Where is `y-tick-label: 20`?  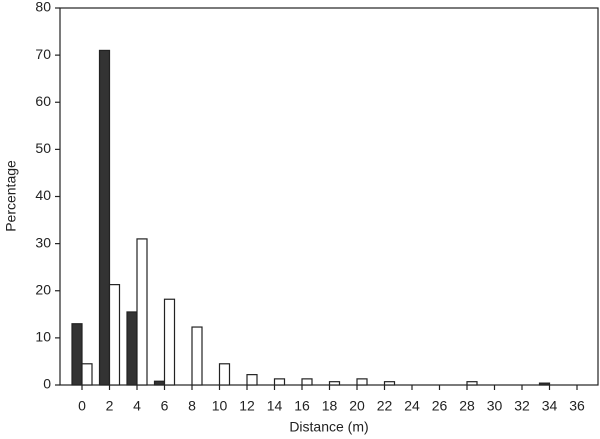 y-tick-label: 20 is located at coordinates (43, 289).